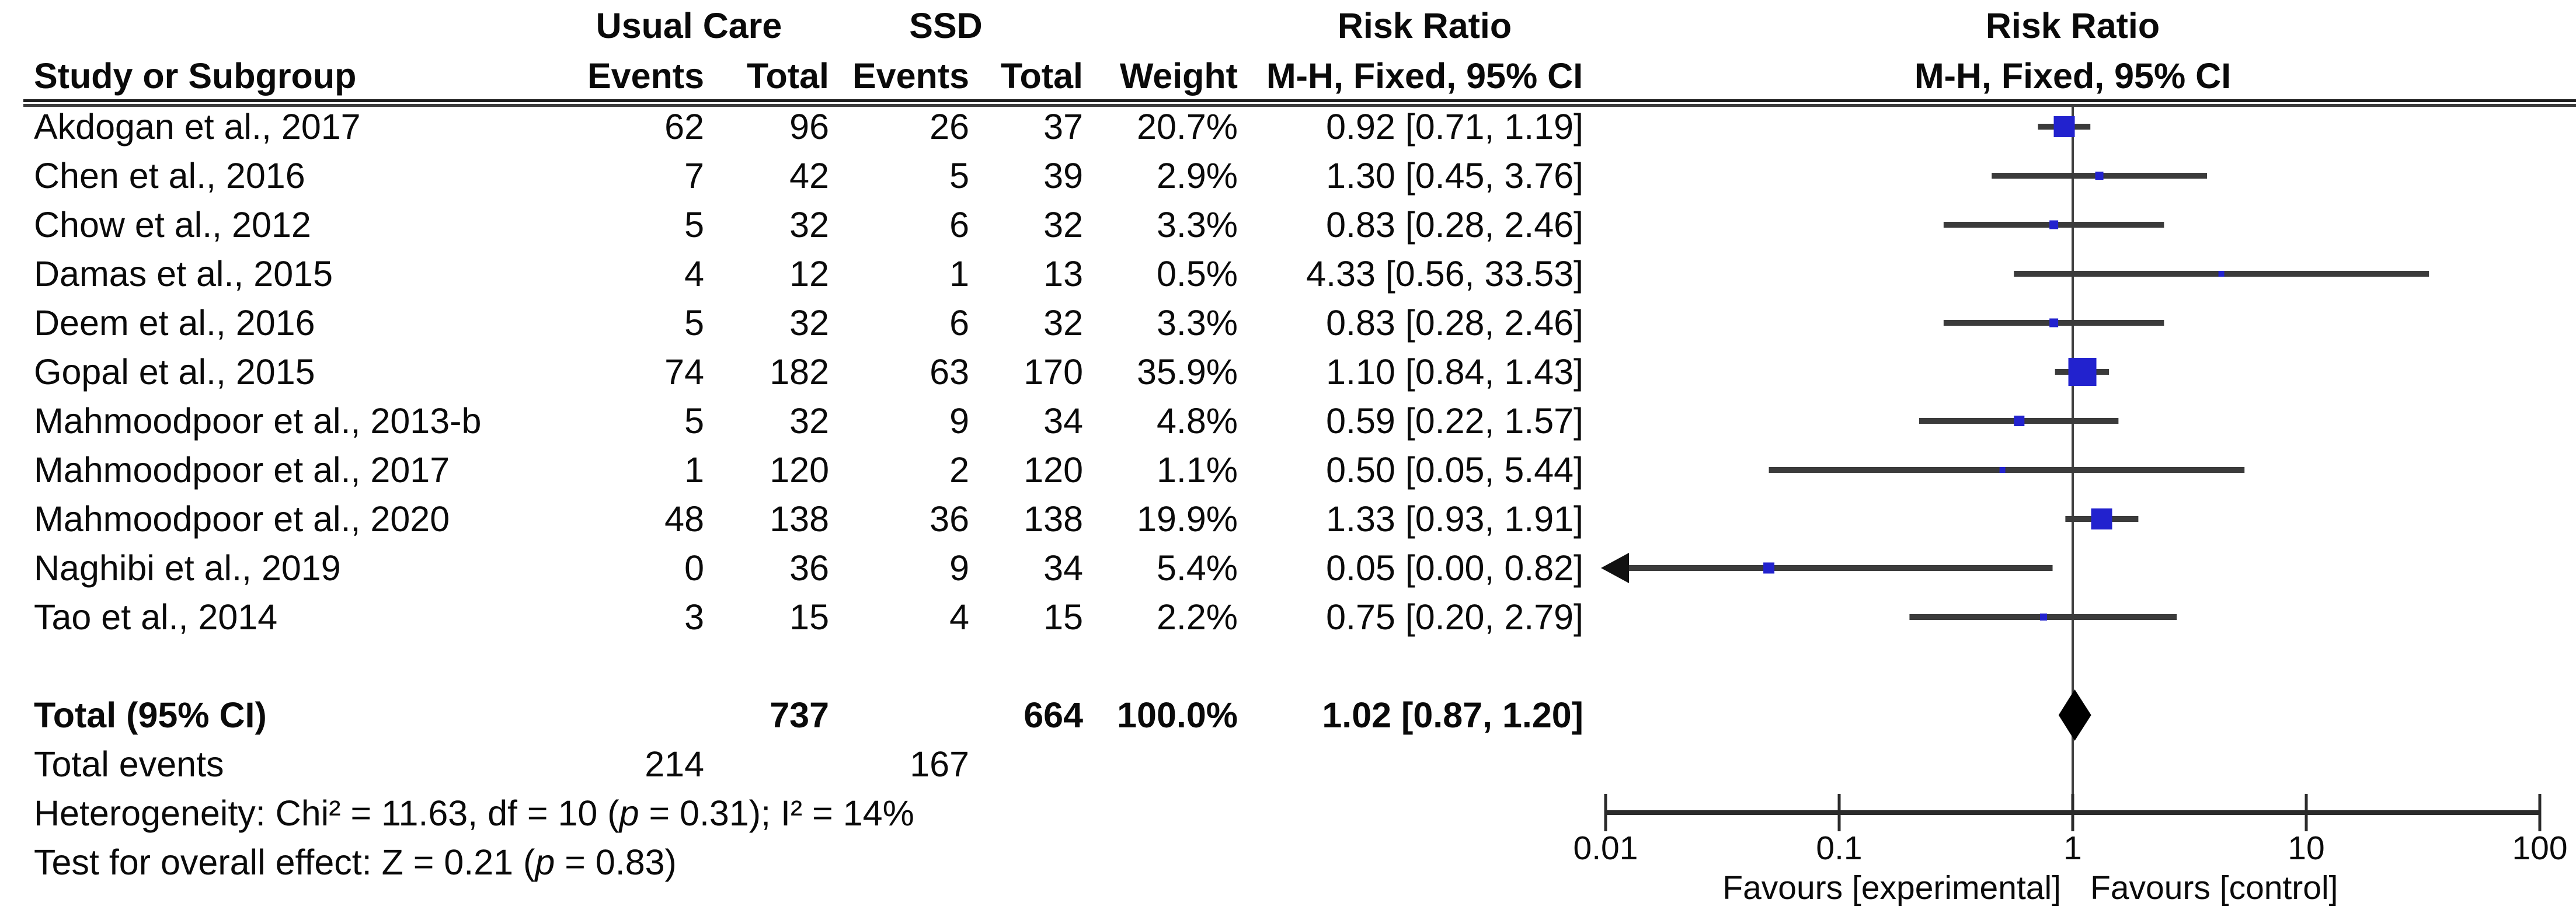 This screenshot has height=920, width=2576. Describe the element at coordinates (809, 568) in the screenshot. I see `study-uc-total: 36` at that location.